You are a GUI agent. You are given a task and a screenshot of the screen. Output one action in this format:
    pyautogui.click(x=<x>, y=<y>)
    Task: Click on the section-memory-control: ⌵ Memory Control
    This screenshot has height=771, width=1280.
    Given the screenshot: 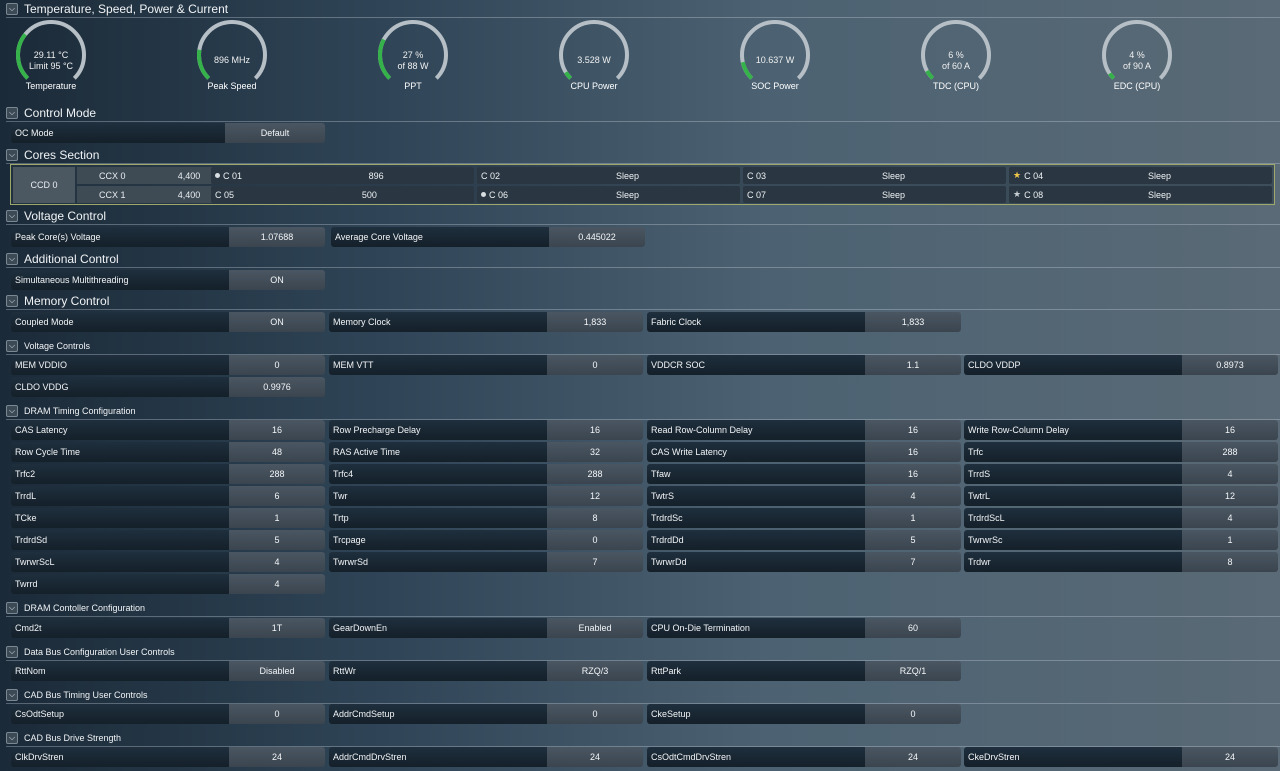 What is the action you would take?
    pyautogui.click(x=643, y=301)
    